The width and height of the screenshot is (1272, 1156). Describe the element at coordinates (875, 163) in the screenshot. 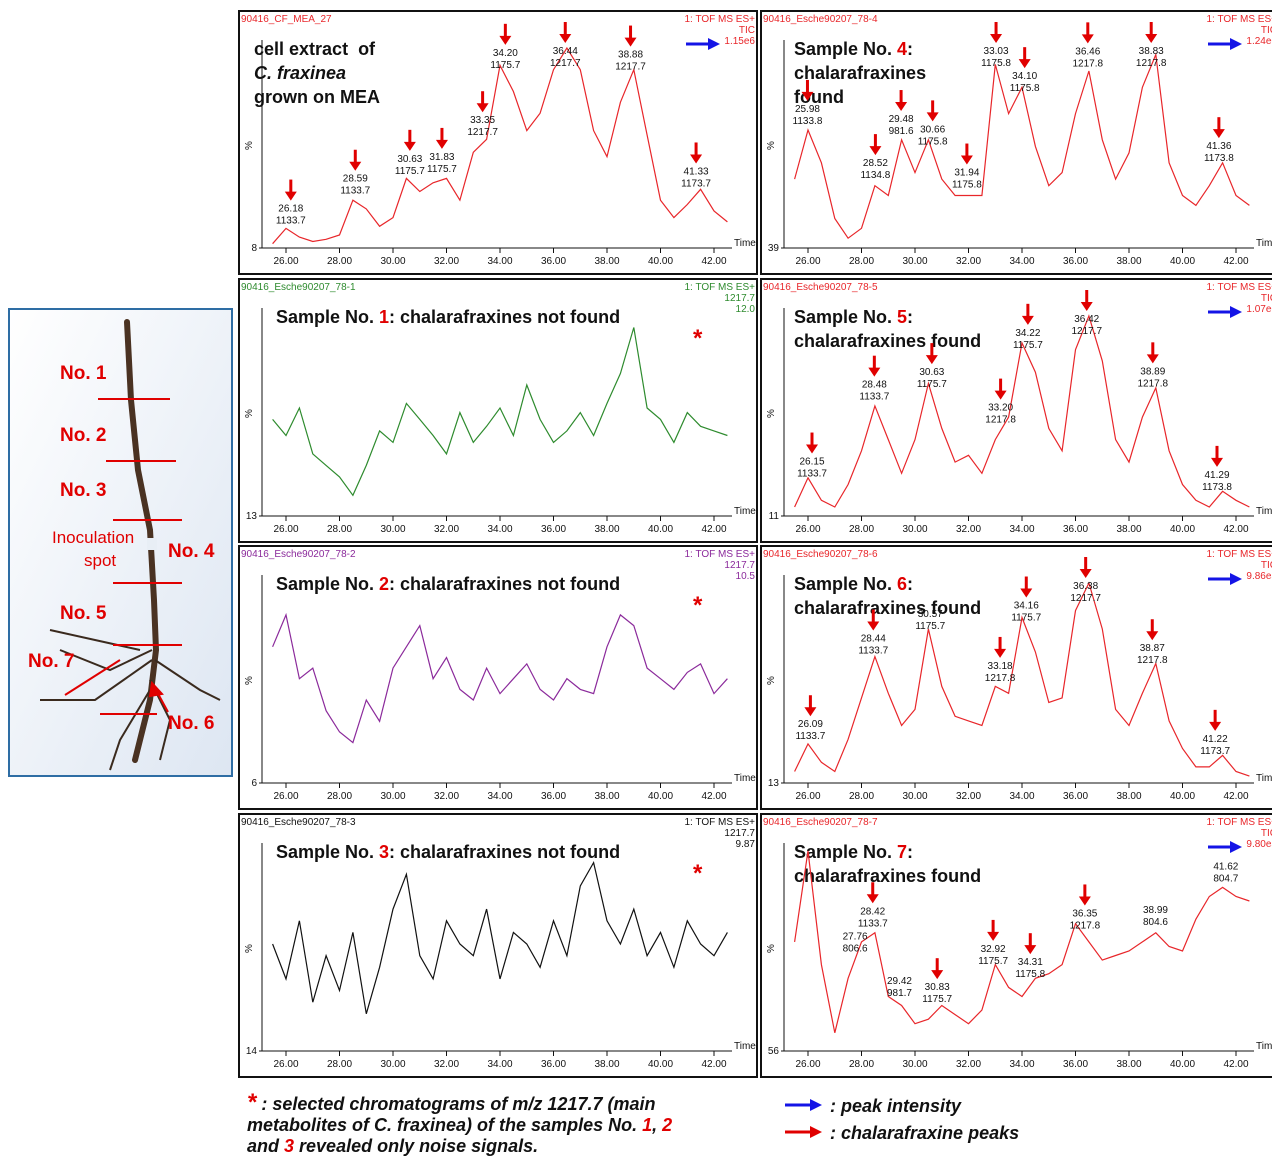

I see `peak-rt: 28.52` at that location.